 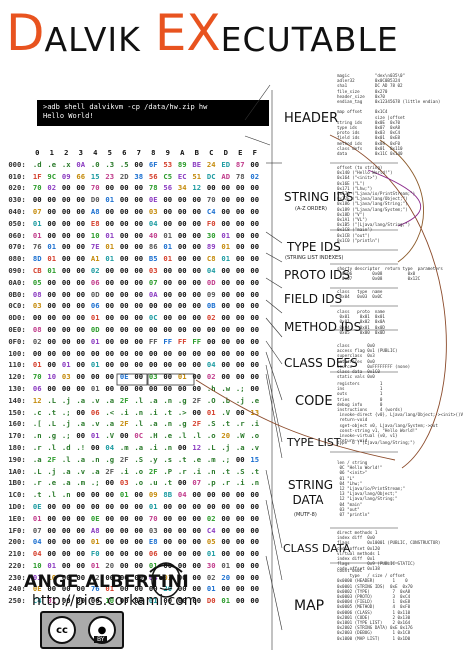 What do you see at coordinates (124, 152) in the screenshot?
I see `hex-column-header: 6` at bounding box center [124, 152].